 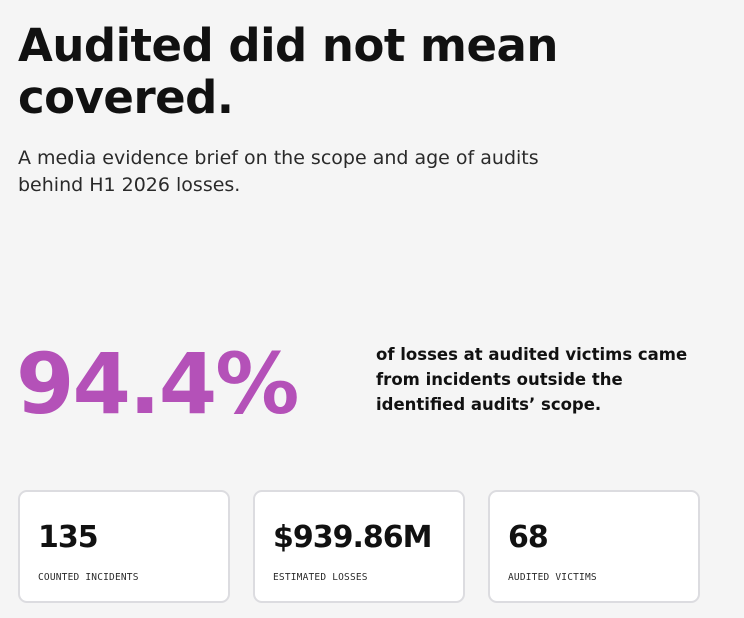 I want to click on stat-card-value: 135, so click(x=68, y=537).